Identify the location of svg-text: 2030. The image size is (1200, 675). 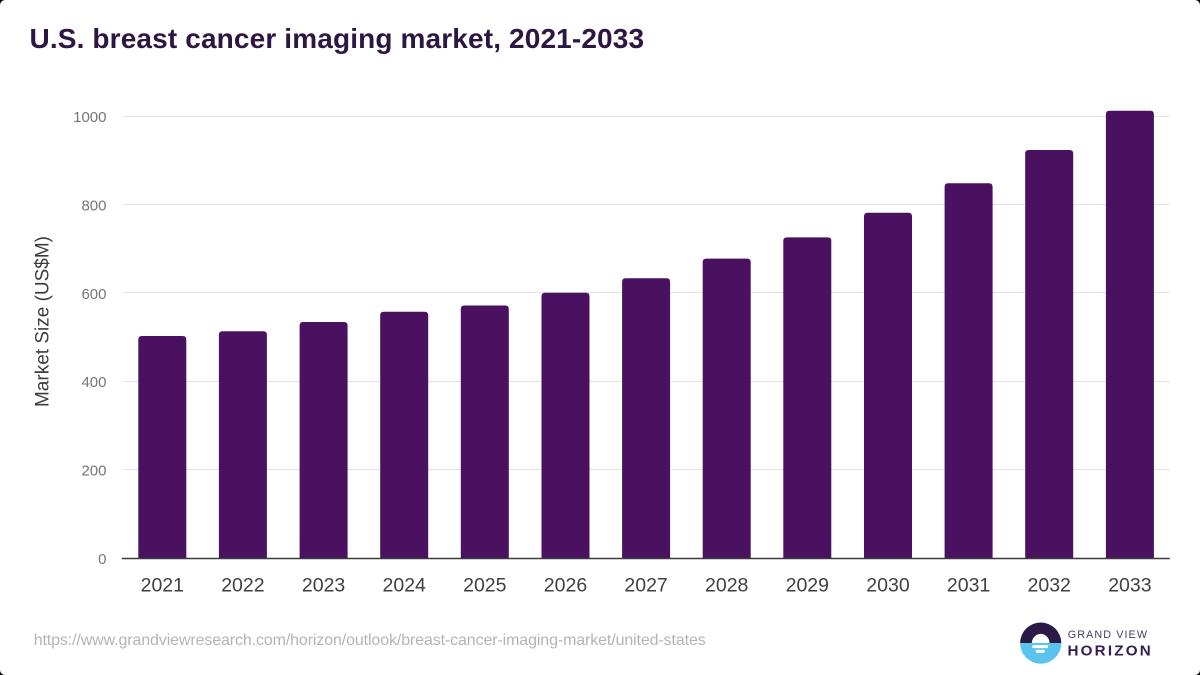
(888, 586).